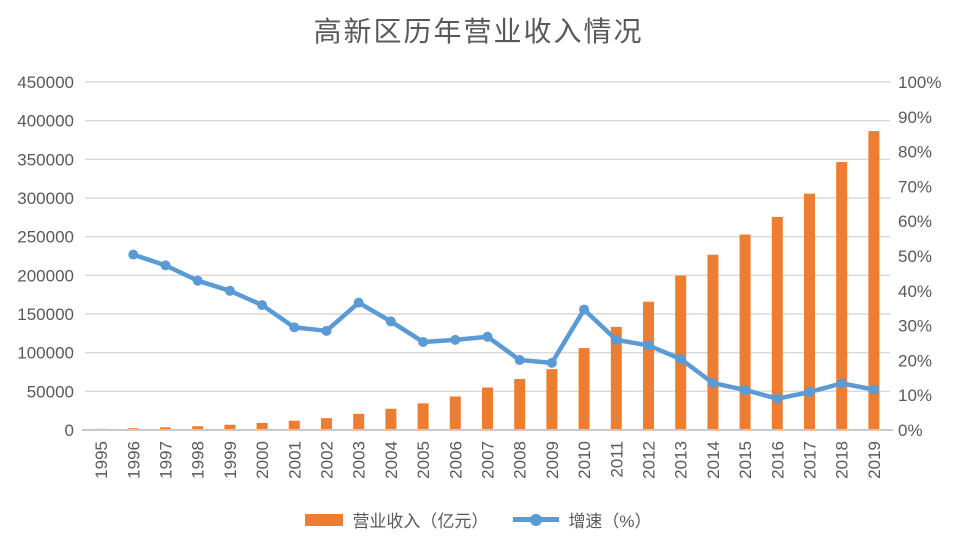 The height and width of the screenshot is (554, 957). What do you see at coordinates (745, 460) in the screenshot?
I see `x-tick-label-2015: 2015` at bounding box center [745, 460].